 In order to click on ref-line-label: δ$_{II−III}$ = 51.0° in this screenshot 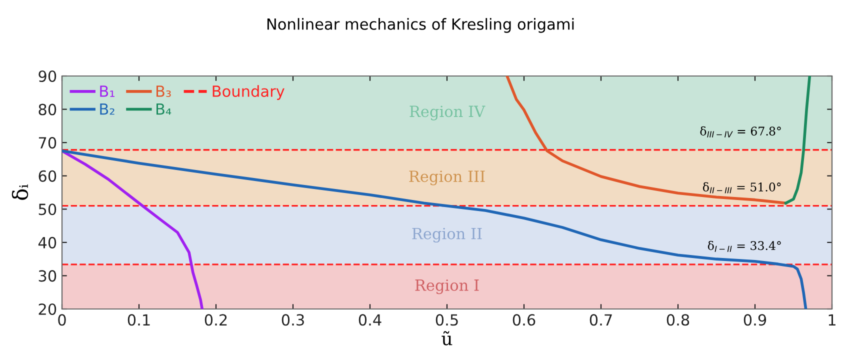, I will do `click(741, 188)`.